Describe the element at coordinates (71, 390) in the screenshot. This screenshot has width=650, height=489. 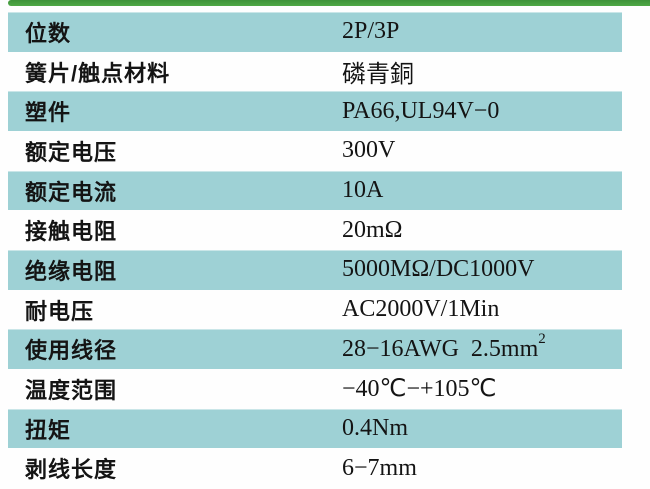
I see `spec-label: 温度范围` at that location.